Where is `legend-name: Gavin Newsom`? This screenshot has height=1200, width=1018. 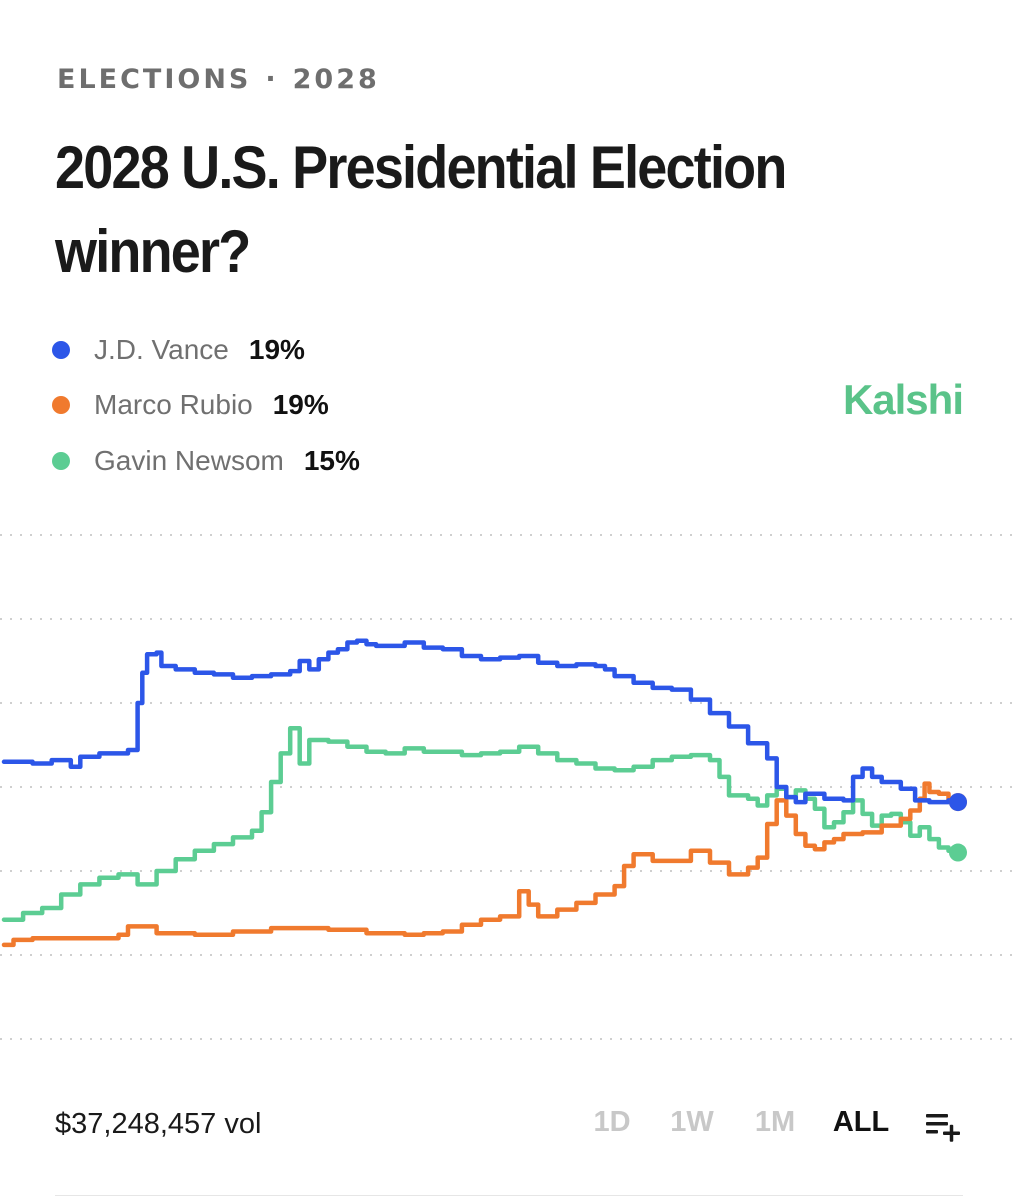 legend-name: Gavin Newsom is located at coordinates (189, 460).